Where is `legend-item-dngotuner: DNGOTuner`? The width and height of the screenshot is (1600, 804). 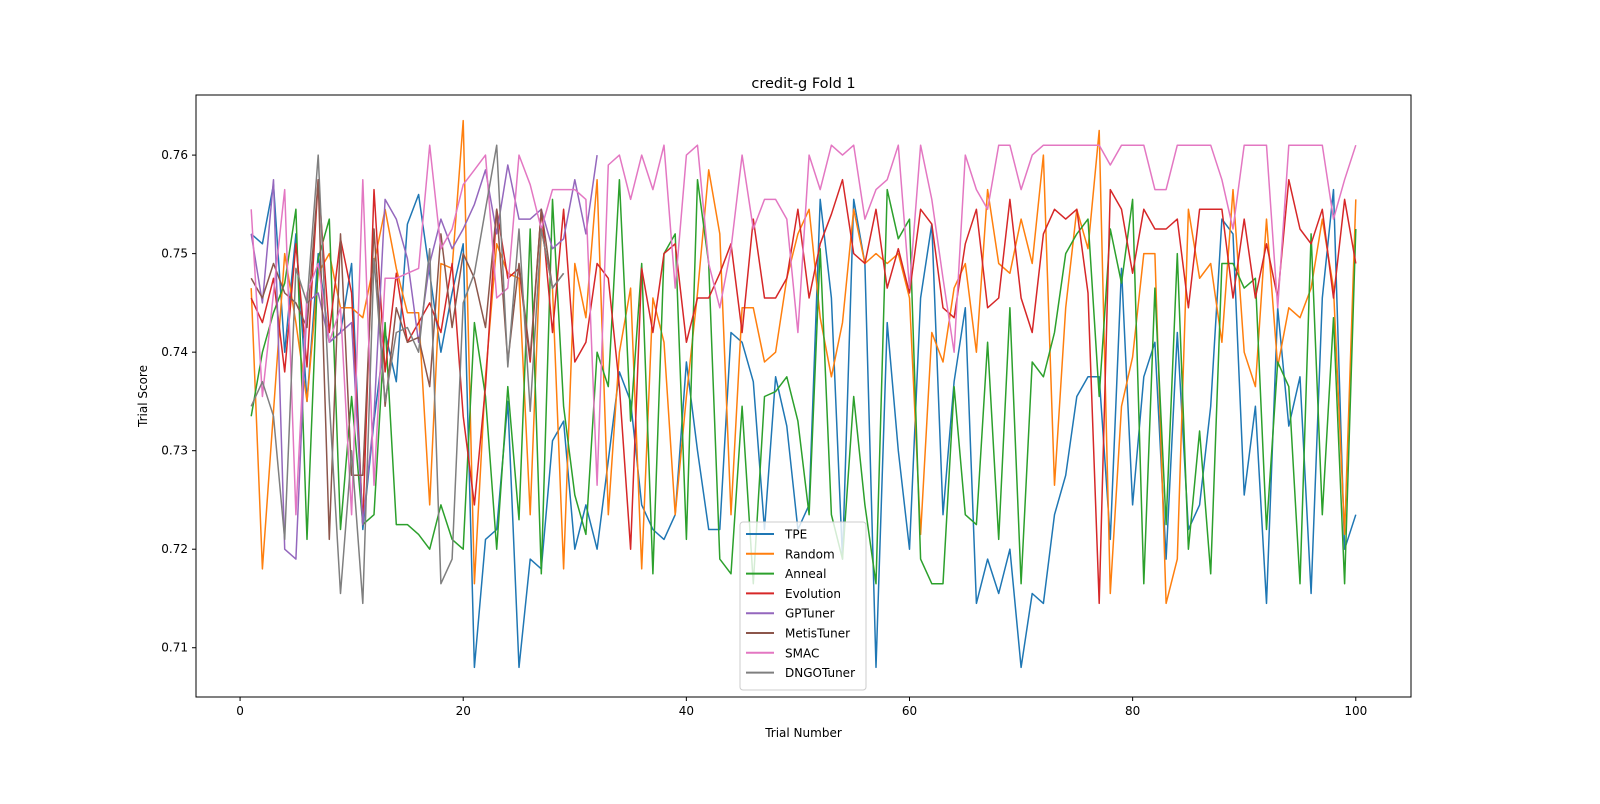 legend-item-dngotuner: DNGOTuner is located at coordinates (800, 673).